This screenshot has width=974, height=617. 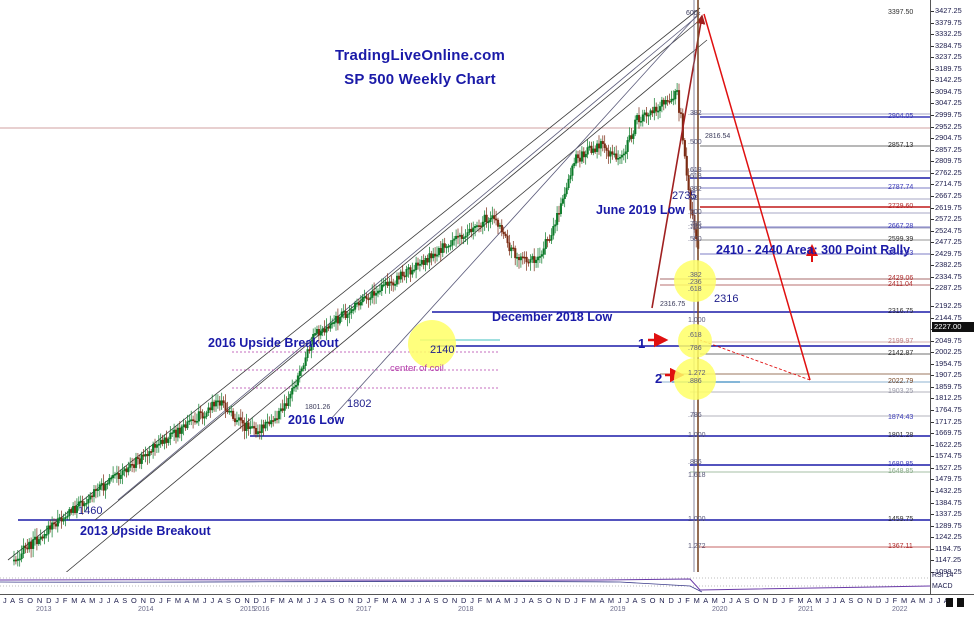 I want to click on level-value-6: 2599.39, so click(x=901, y=239).